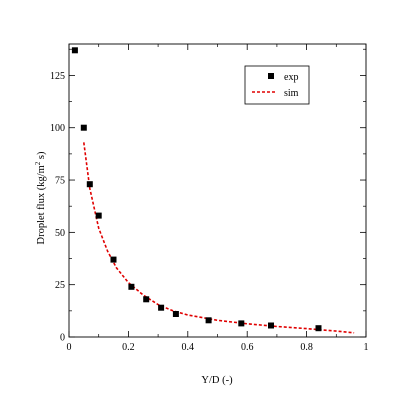  What do you see at coordinates (60, 181) in the screenshot?
I see `y-tick-label: 75` at bounding box center [60, 181].